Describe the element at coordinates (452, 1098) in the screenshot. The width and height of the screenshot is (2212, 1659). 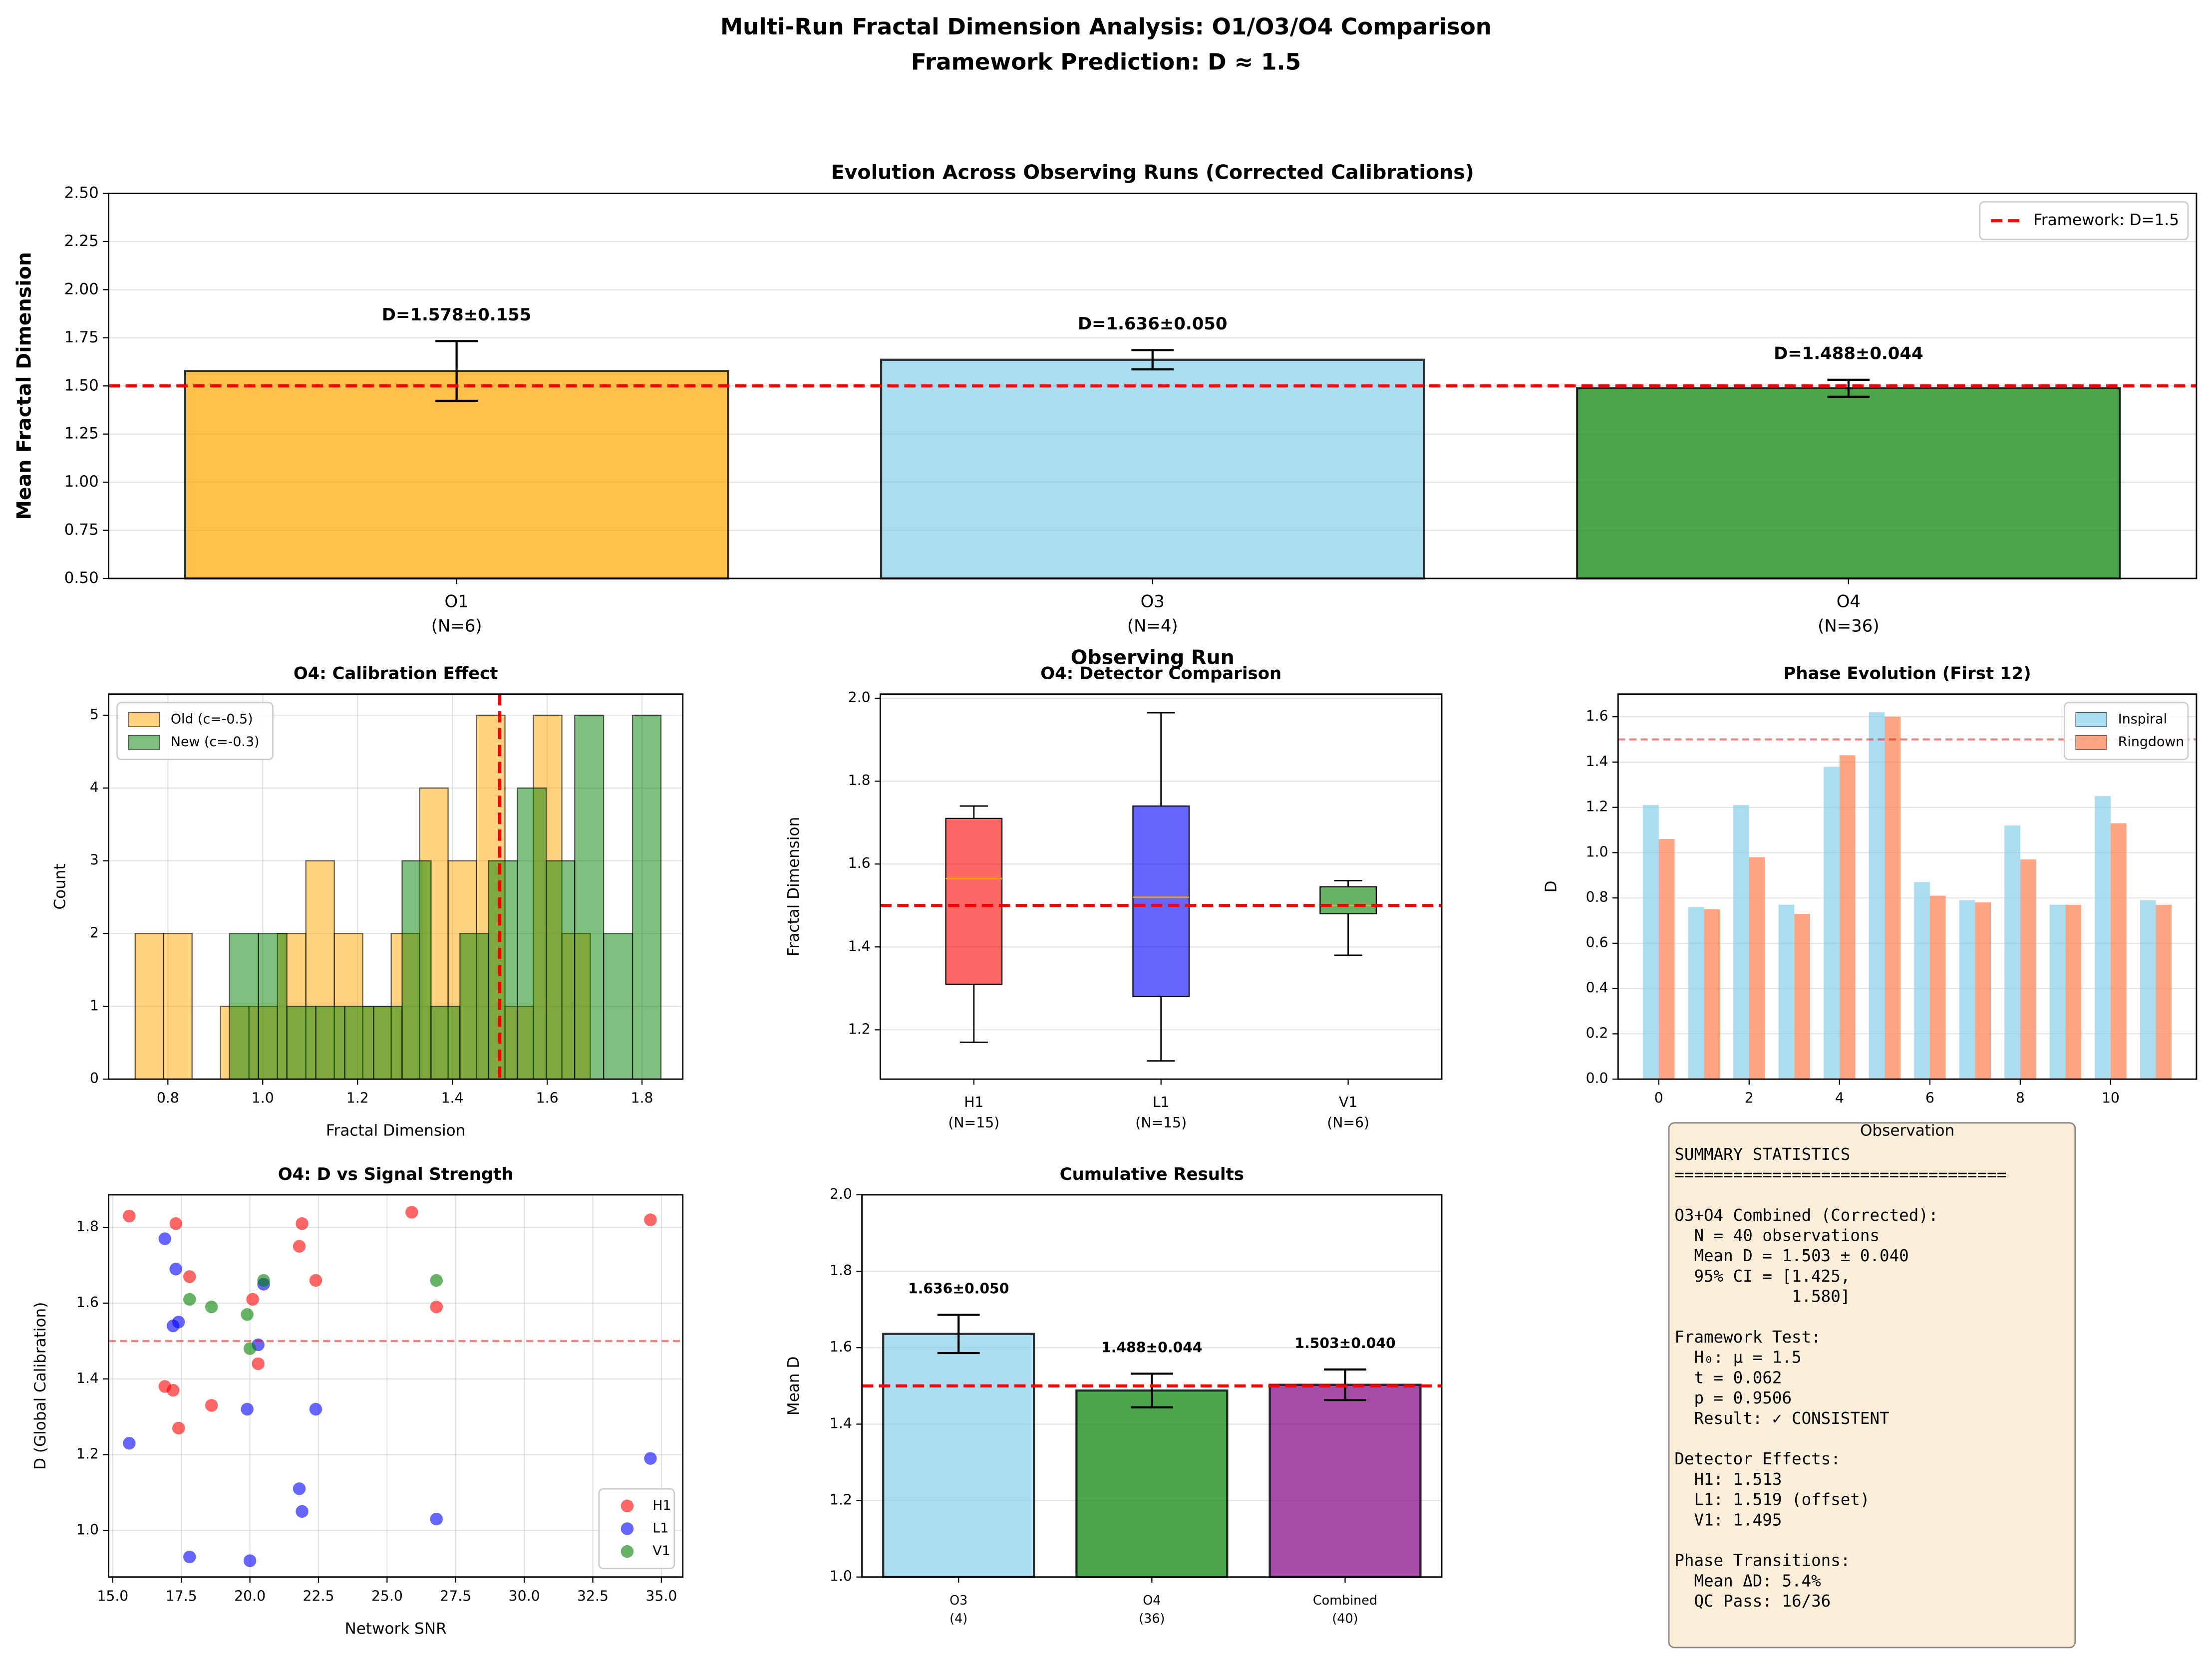
I see `x-tick-label: 1.4` at that location.